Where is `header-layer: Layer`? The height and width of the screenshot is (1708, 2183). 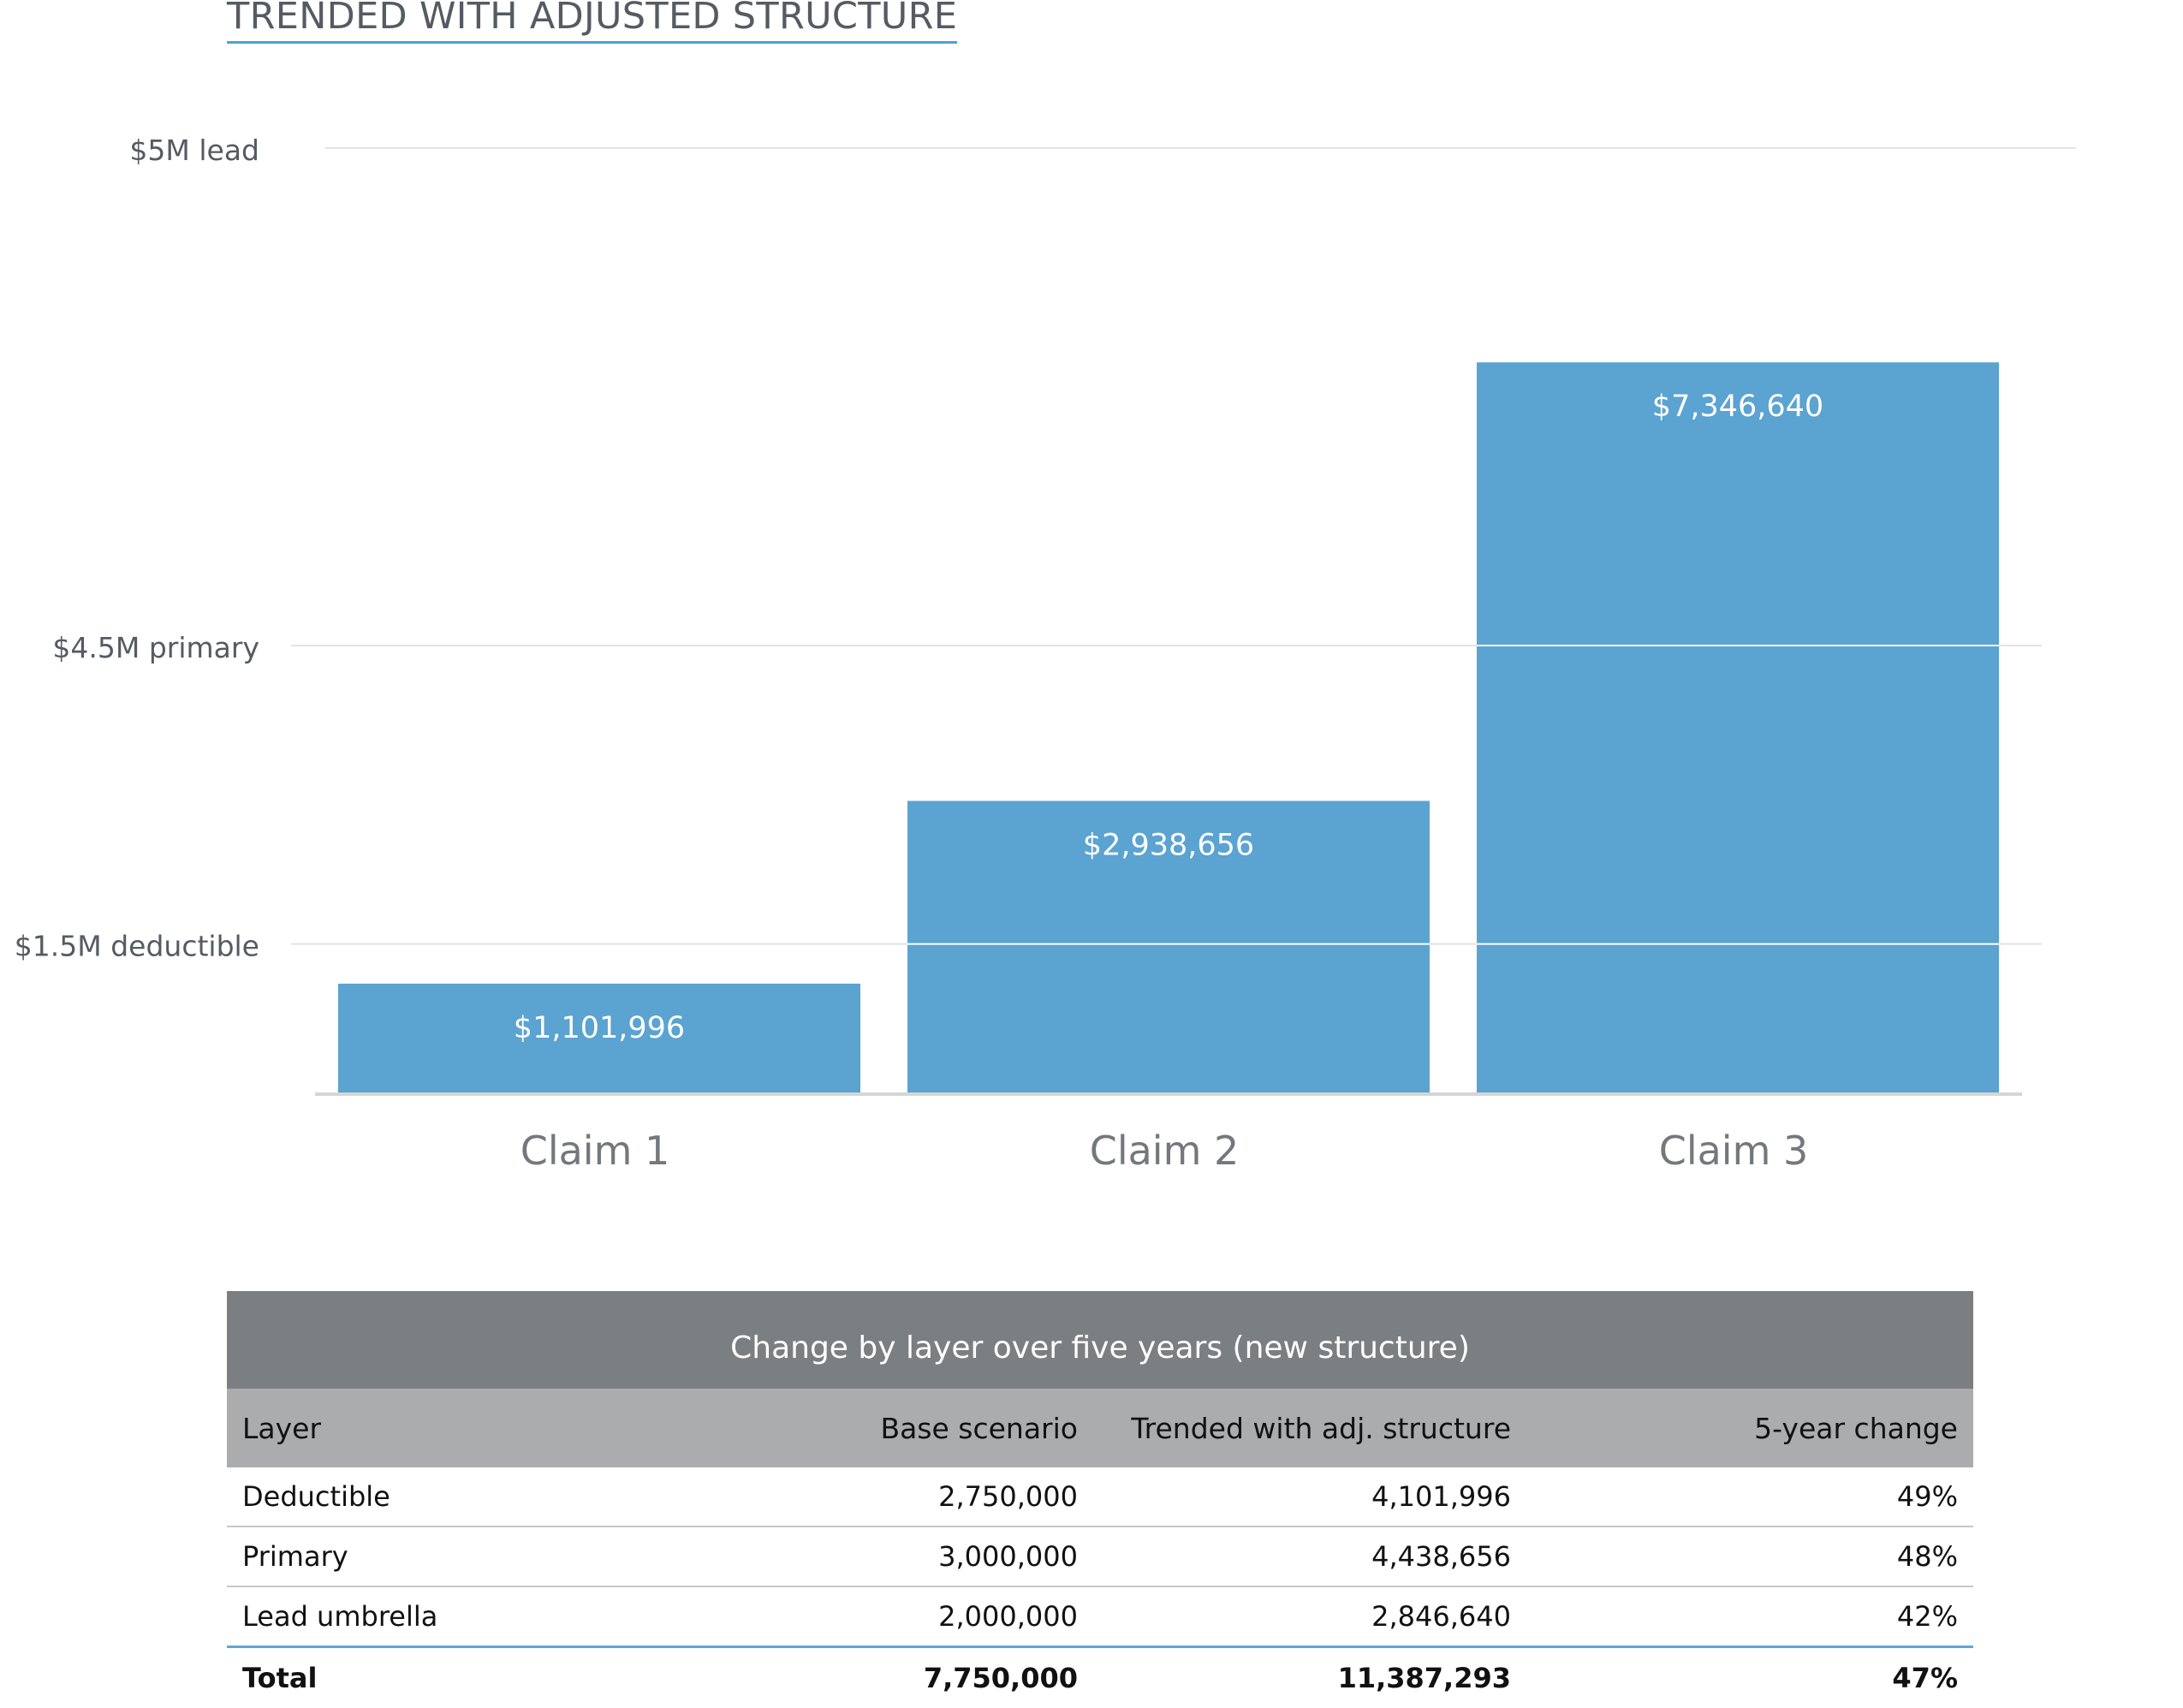
header-layer: Layer is located at coordinates (516, 1428).